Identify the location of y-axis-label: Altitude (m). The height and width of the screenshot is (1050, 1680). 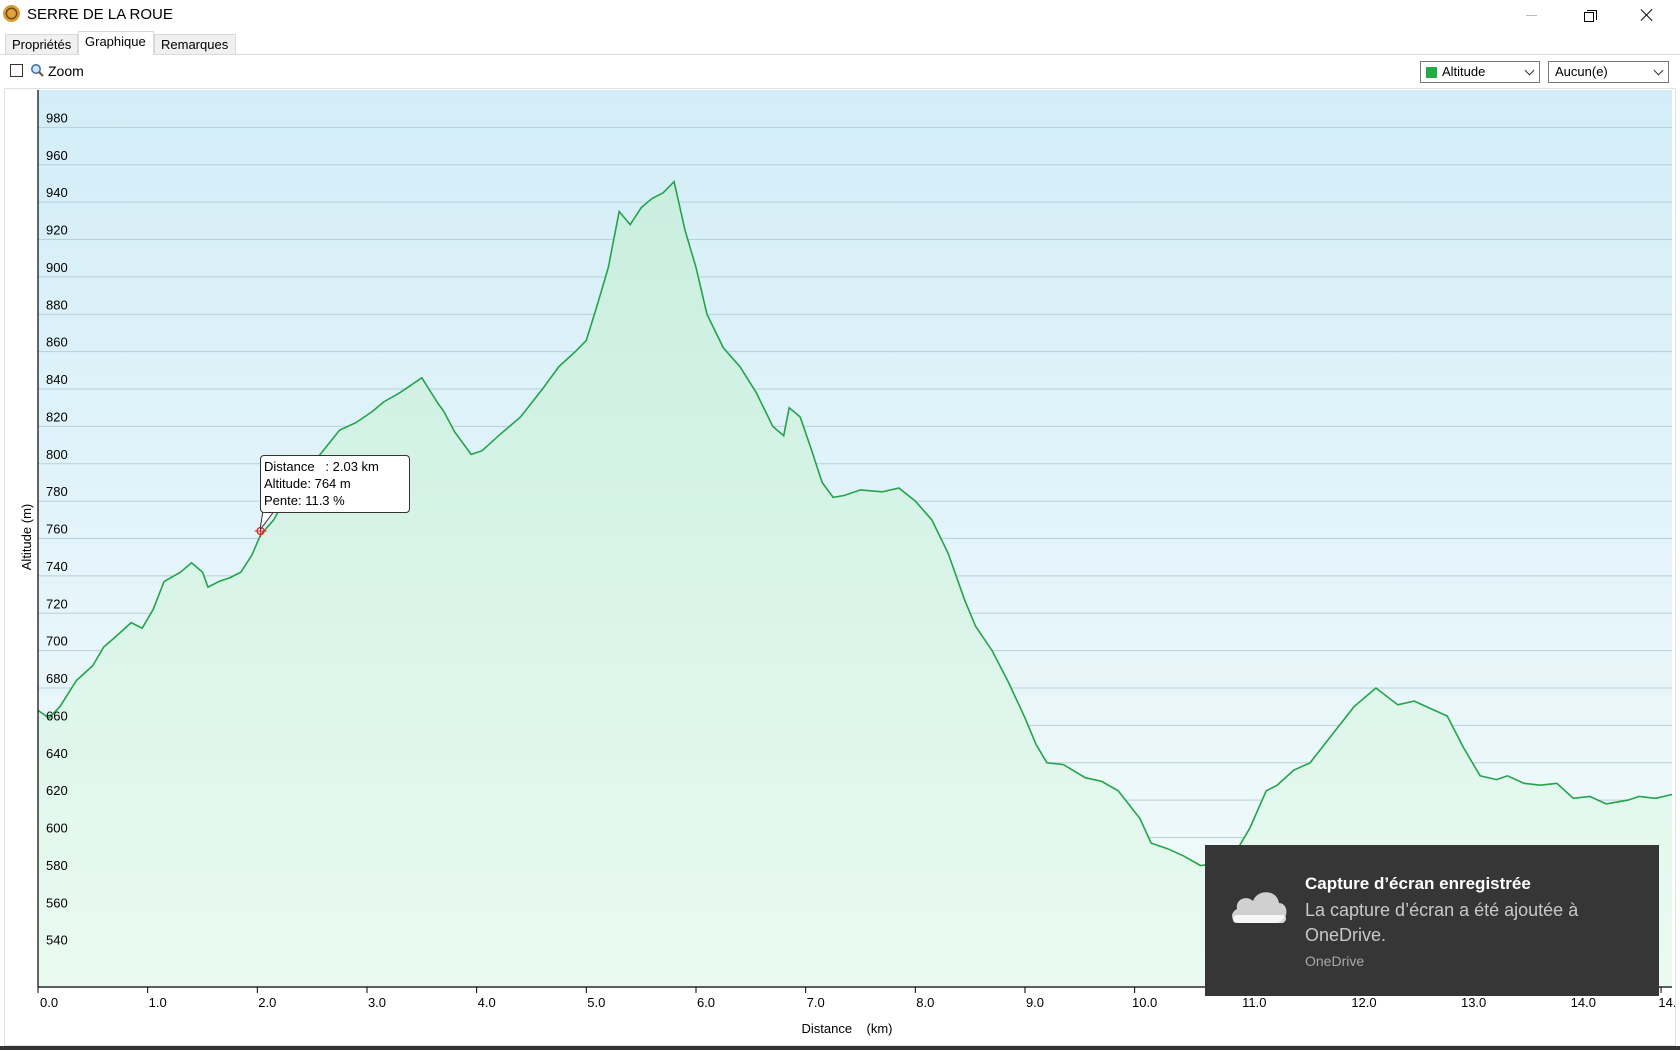
(26, 537).